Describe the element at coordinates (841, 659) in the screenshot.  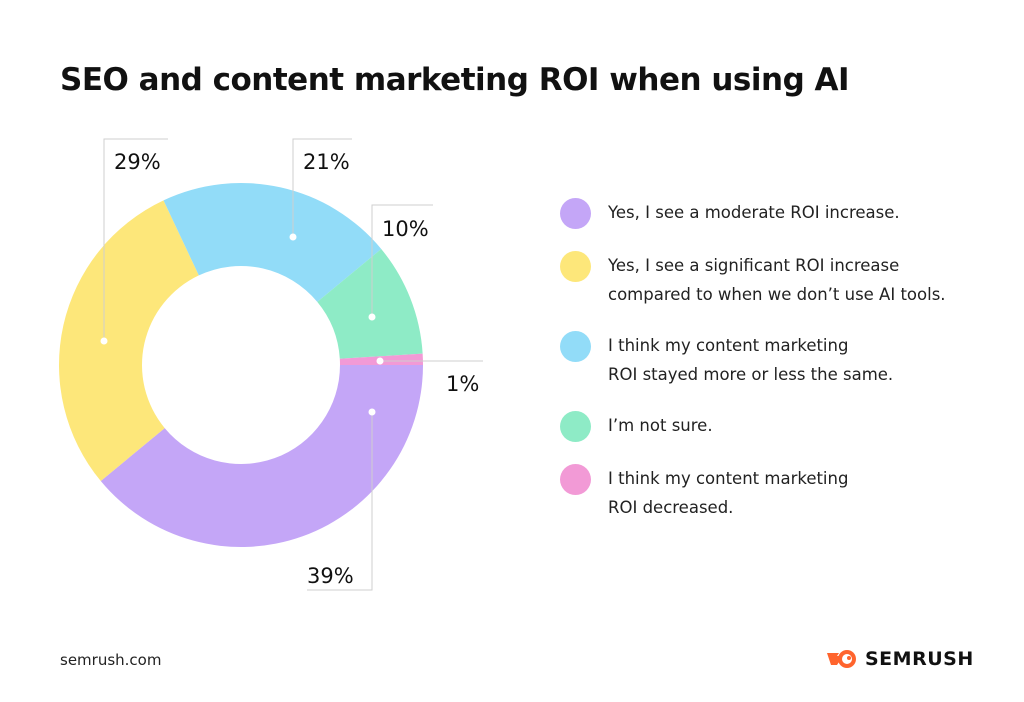
I see `semrush-fireball-icon` at that location.